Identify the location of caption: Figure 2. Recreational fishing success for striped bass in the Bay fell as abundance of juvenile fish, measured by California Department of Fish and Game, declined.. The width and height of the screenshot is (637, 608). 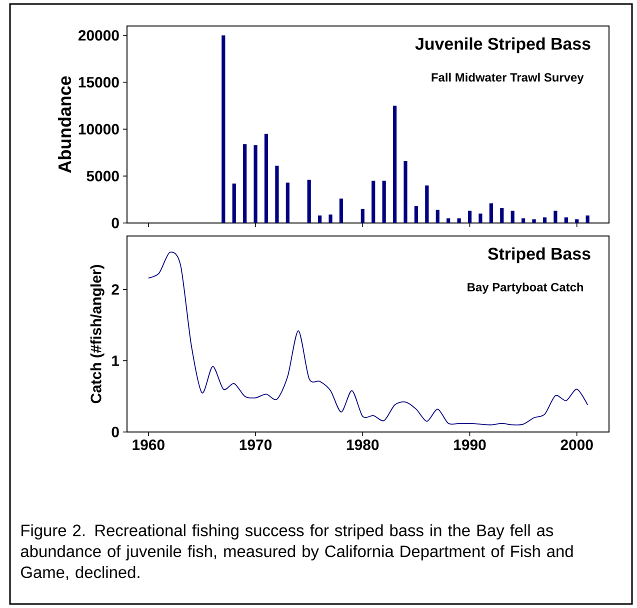
(296, 552).